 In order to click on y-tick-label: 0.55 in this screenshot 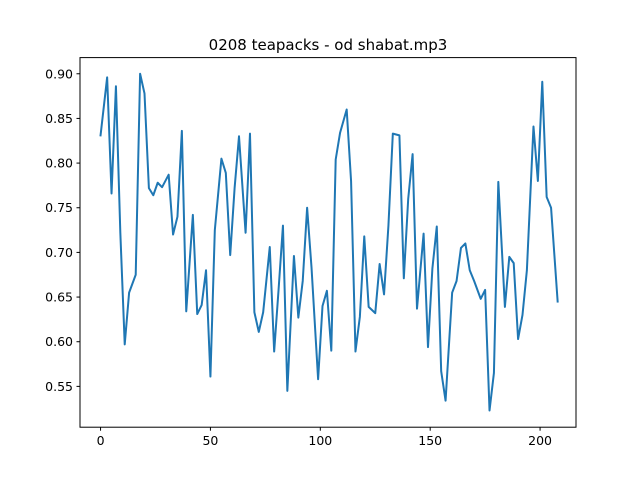, I will do `click(59, 386)`.